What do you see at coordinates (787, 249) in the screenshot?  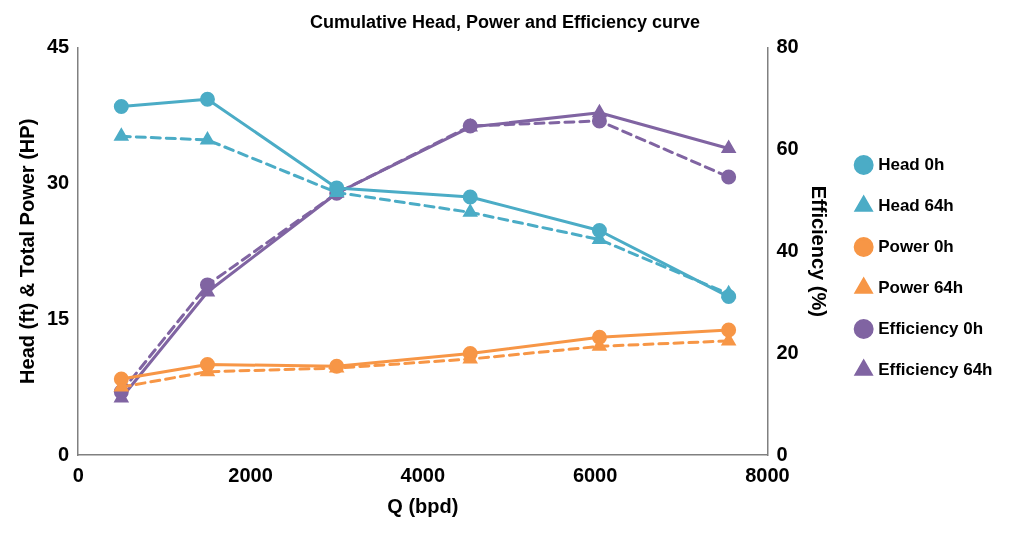 I see `y2-tick-label: 40` at bounding box center [787, 249].